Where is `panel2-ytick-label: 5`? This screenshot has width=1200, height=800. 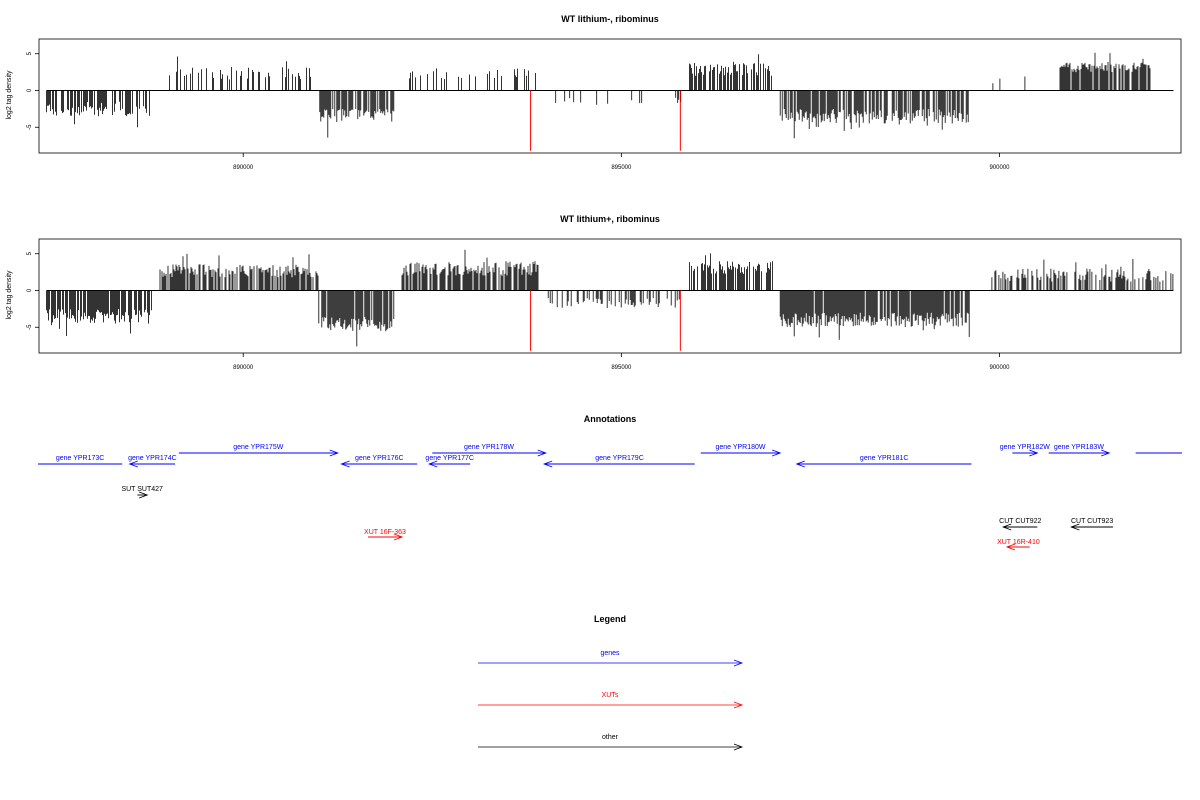
panel2-ytick-label: 5 is located at coordinates (30, 253).